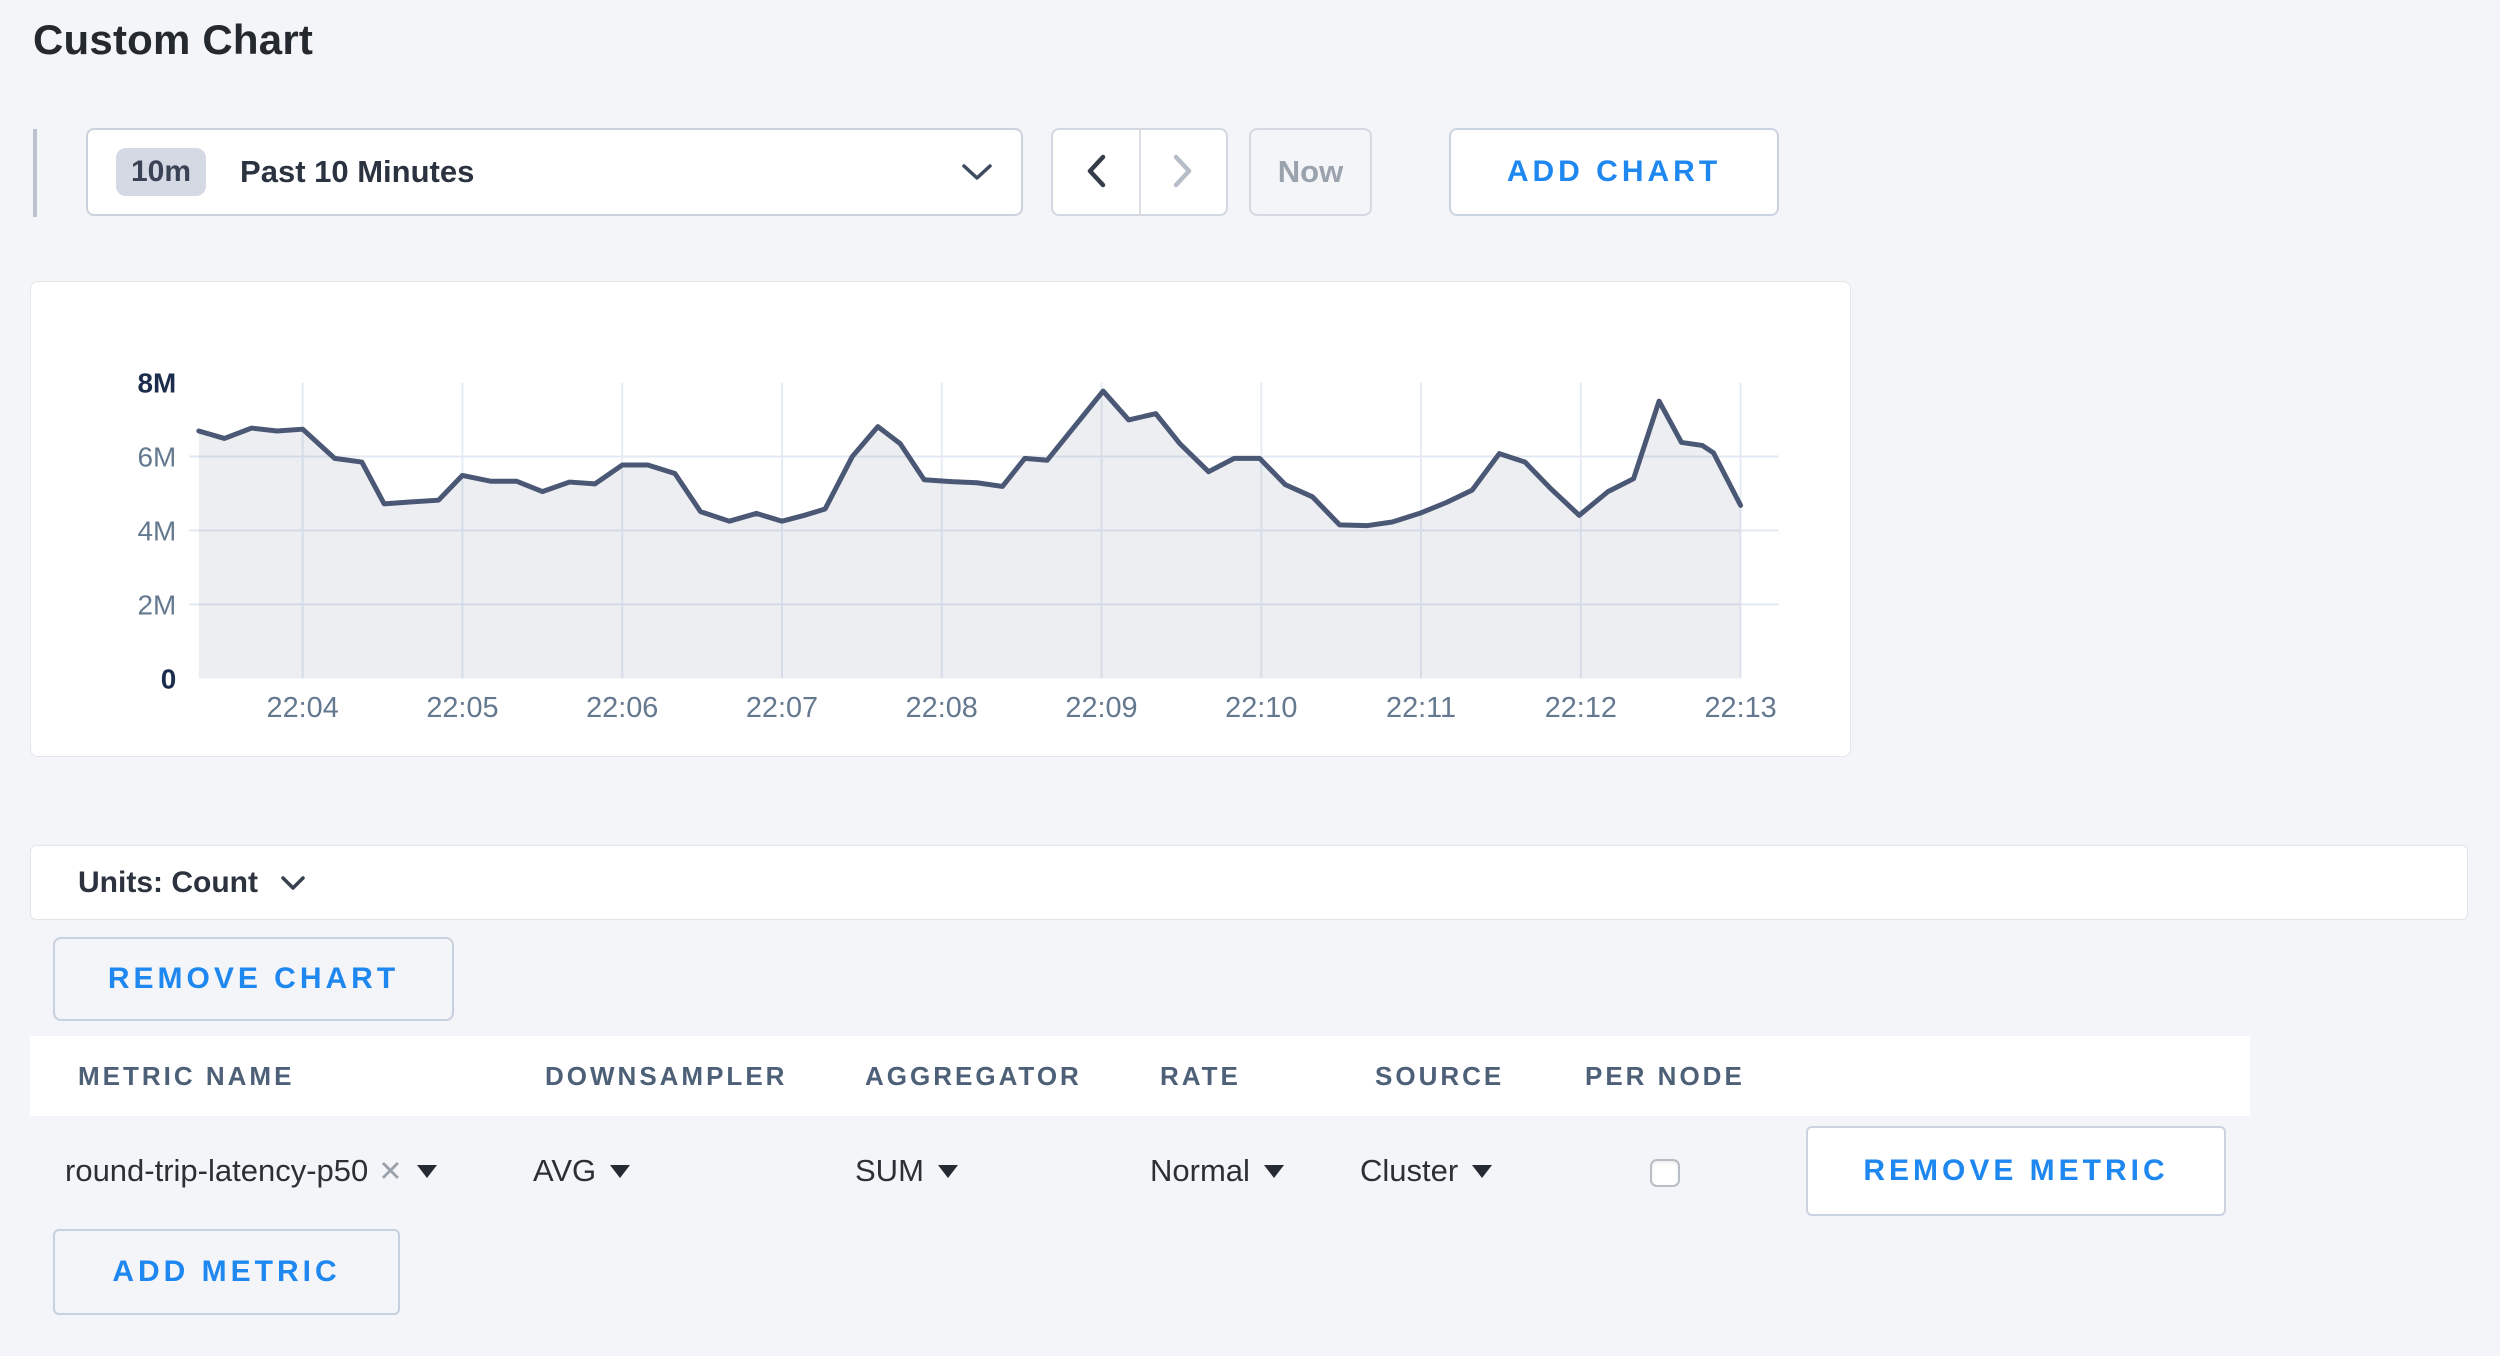 This screenshot has width=2500, height=1356. I want to click on chevron-right-icon, so click(1183, 172).